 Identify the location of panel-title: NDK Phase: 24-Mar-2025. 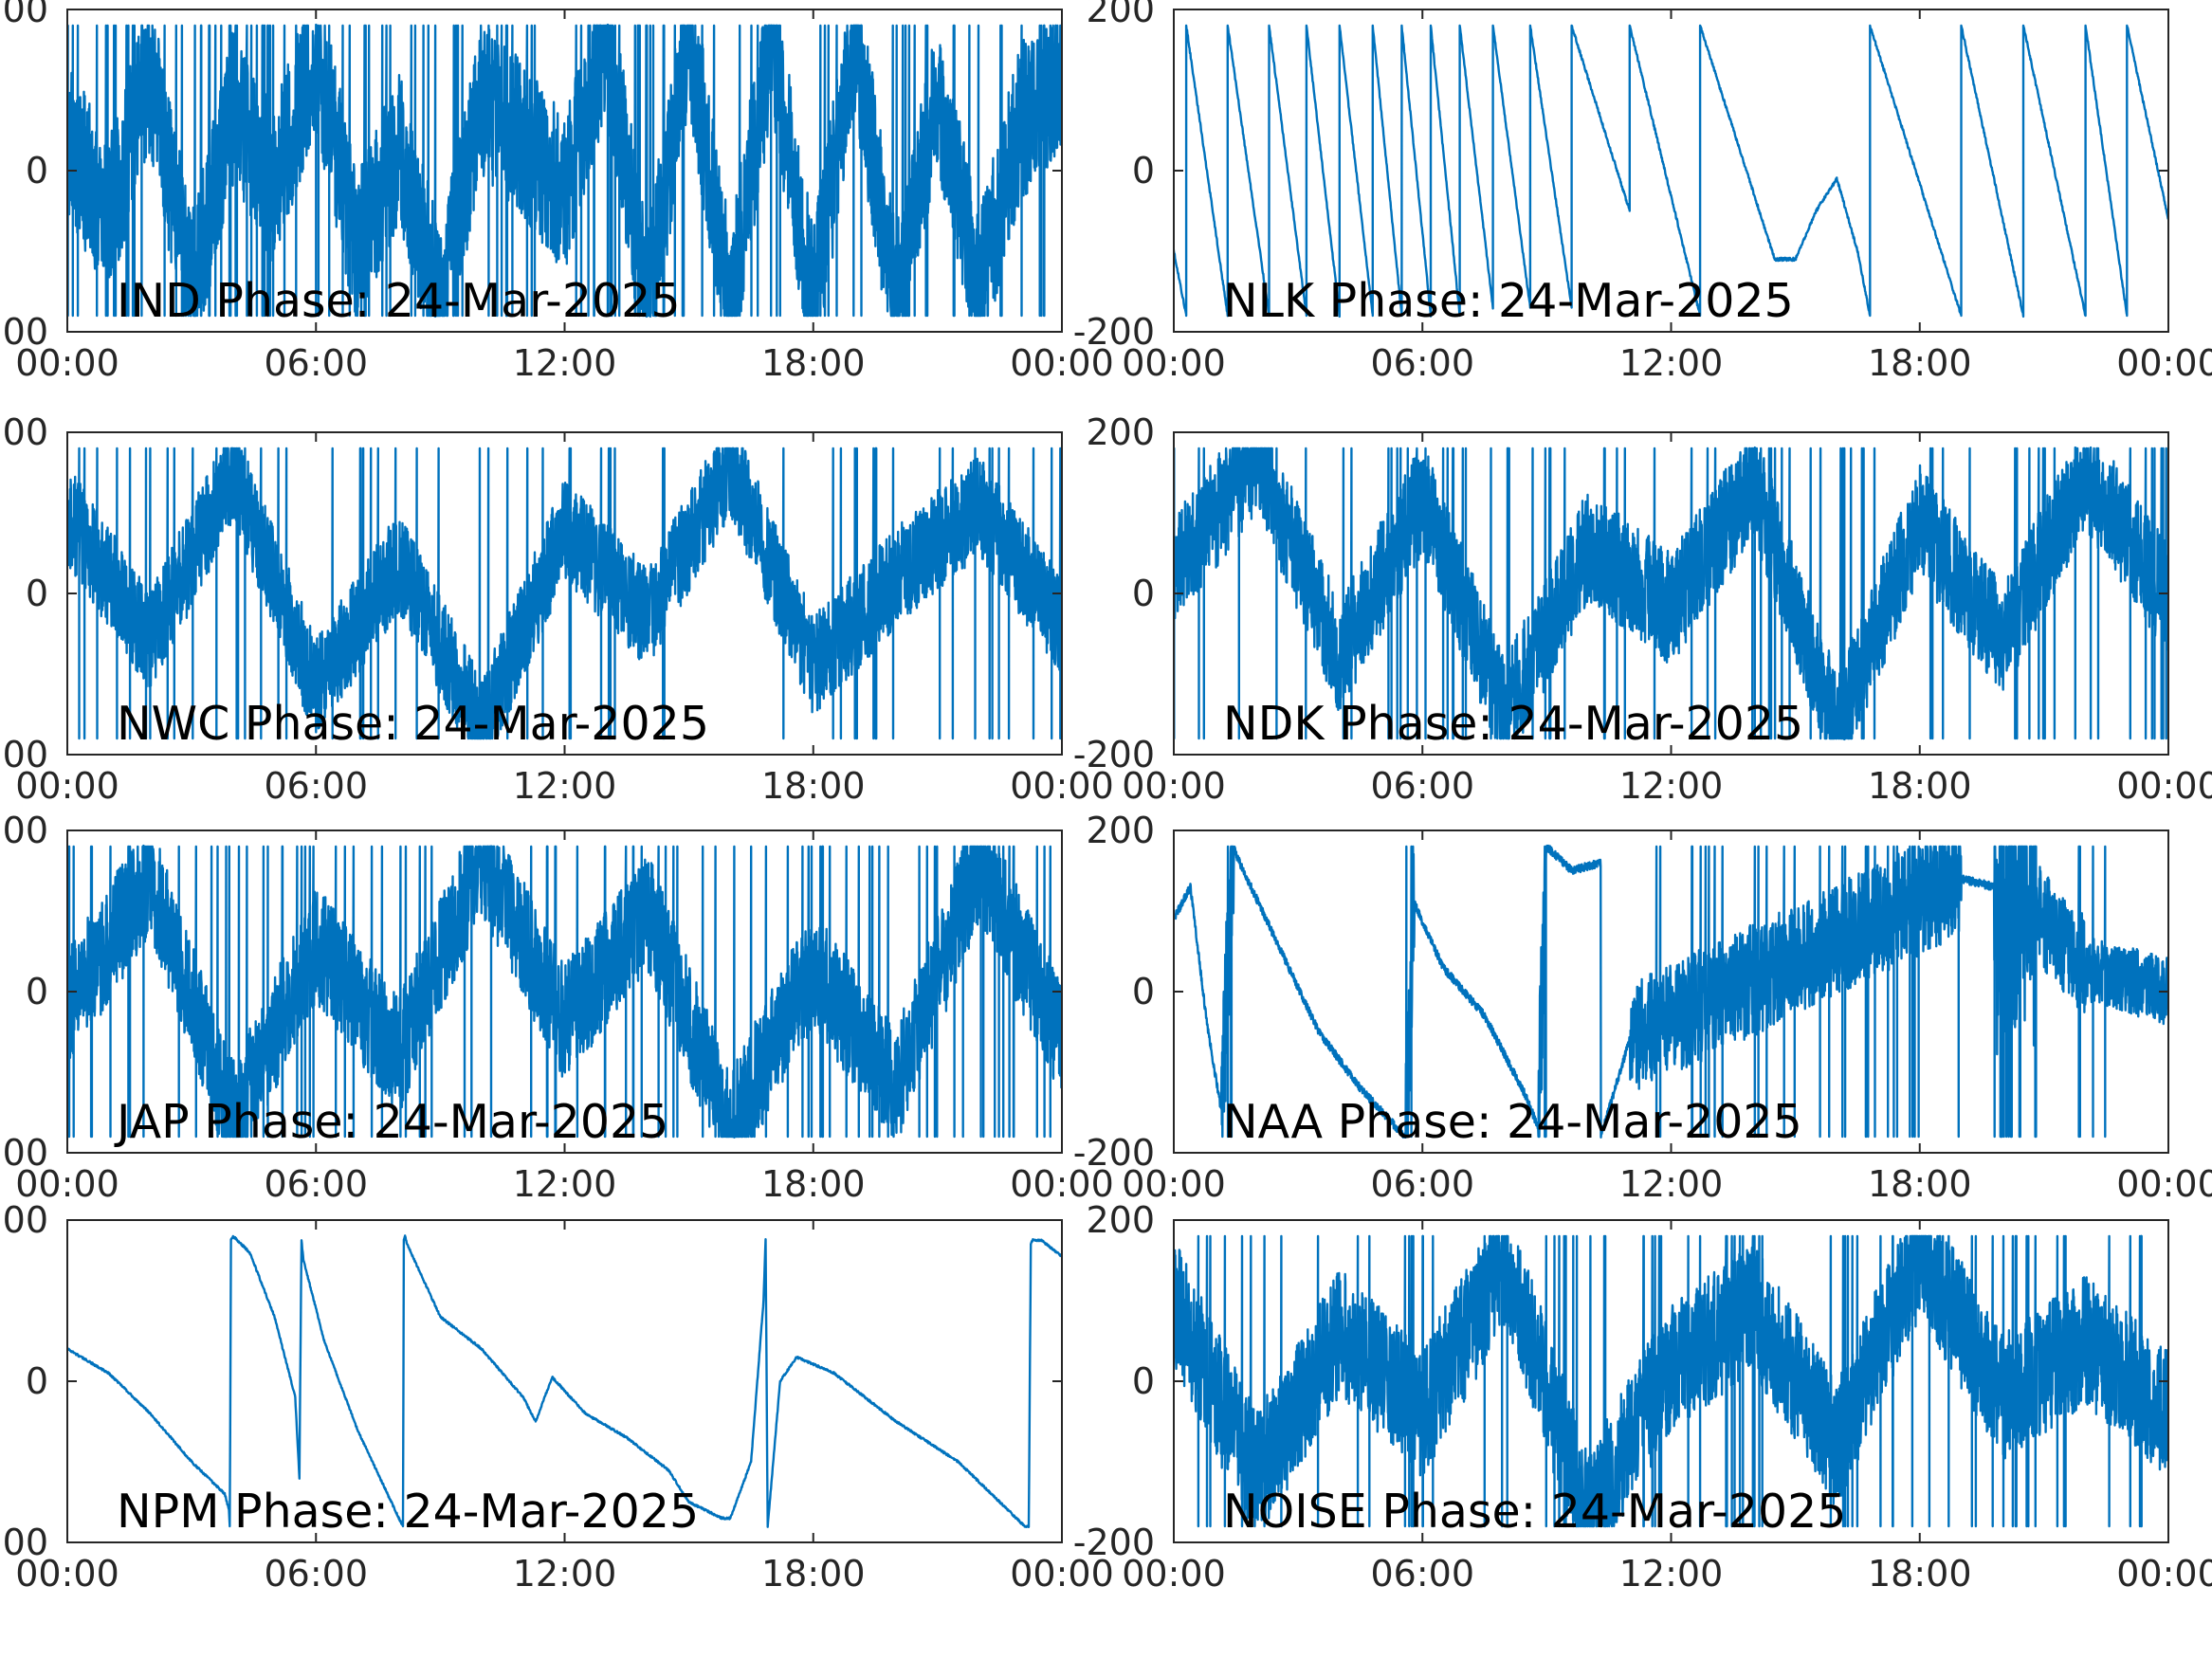
(1513, 724).